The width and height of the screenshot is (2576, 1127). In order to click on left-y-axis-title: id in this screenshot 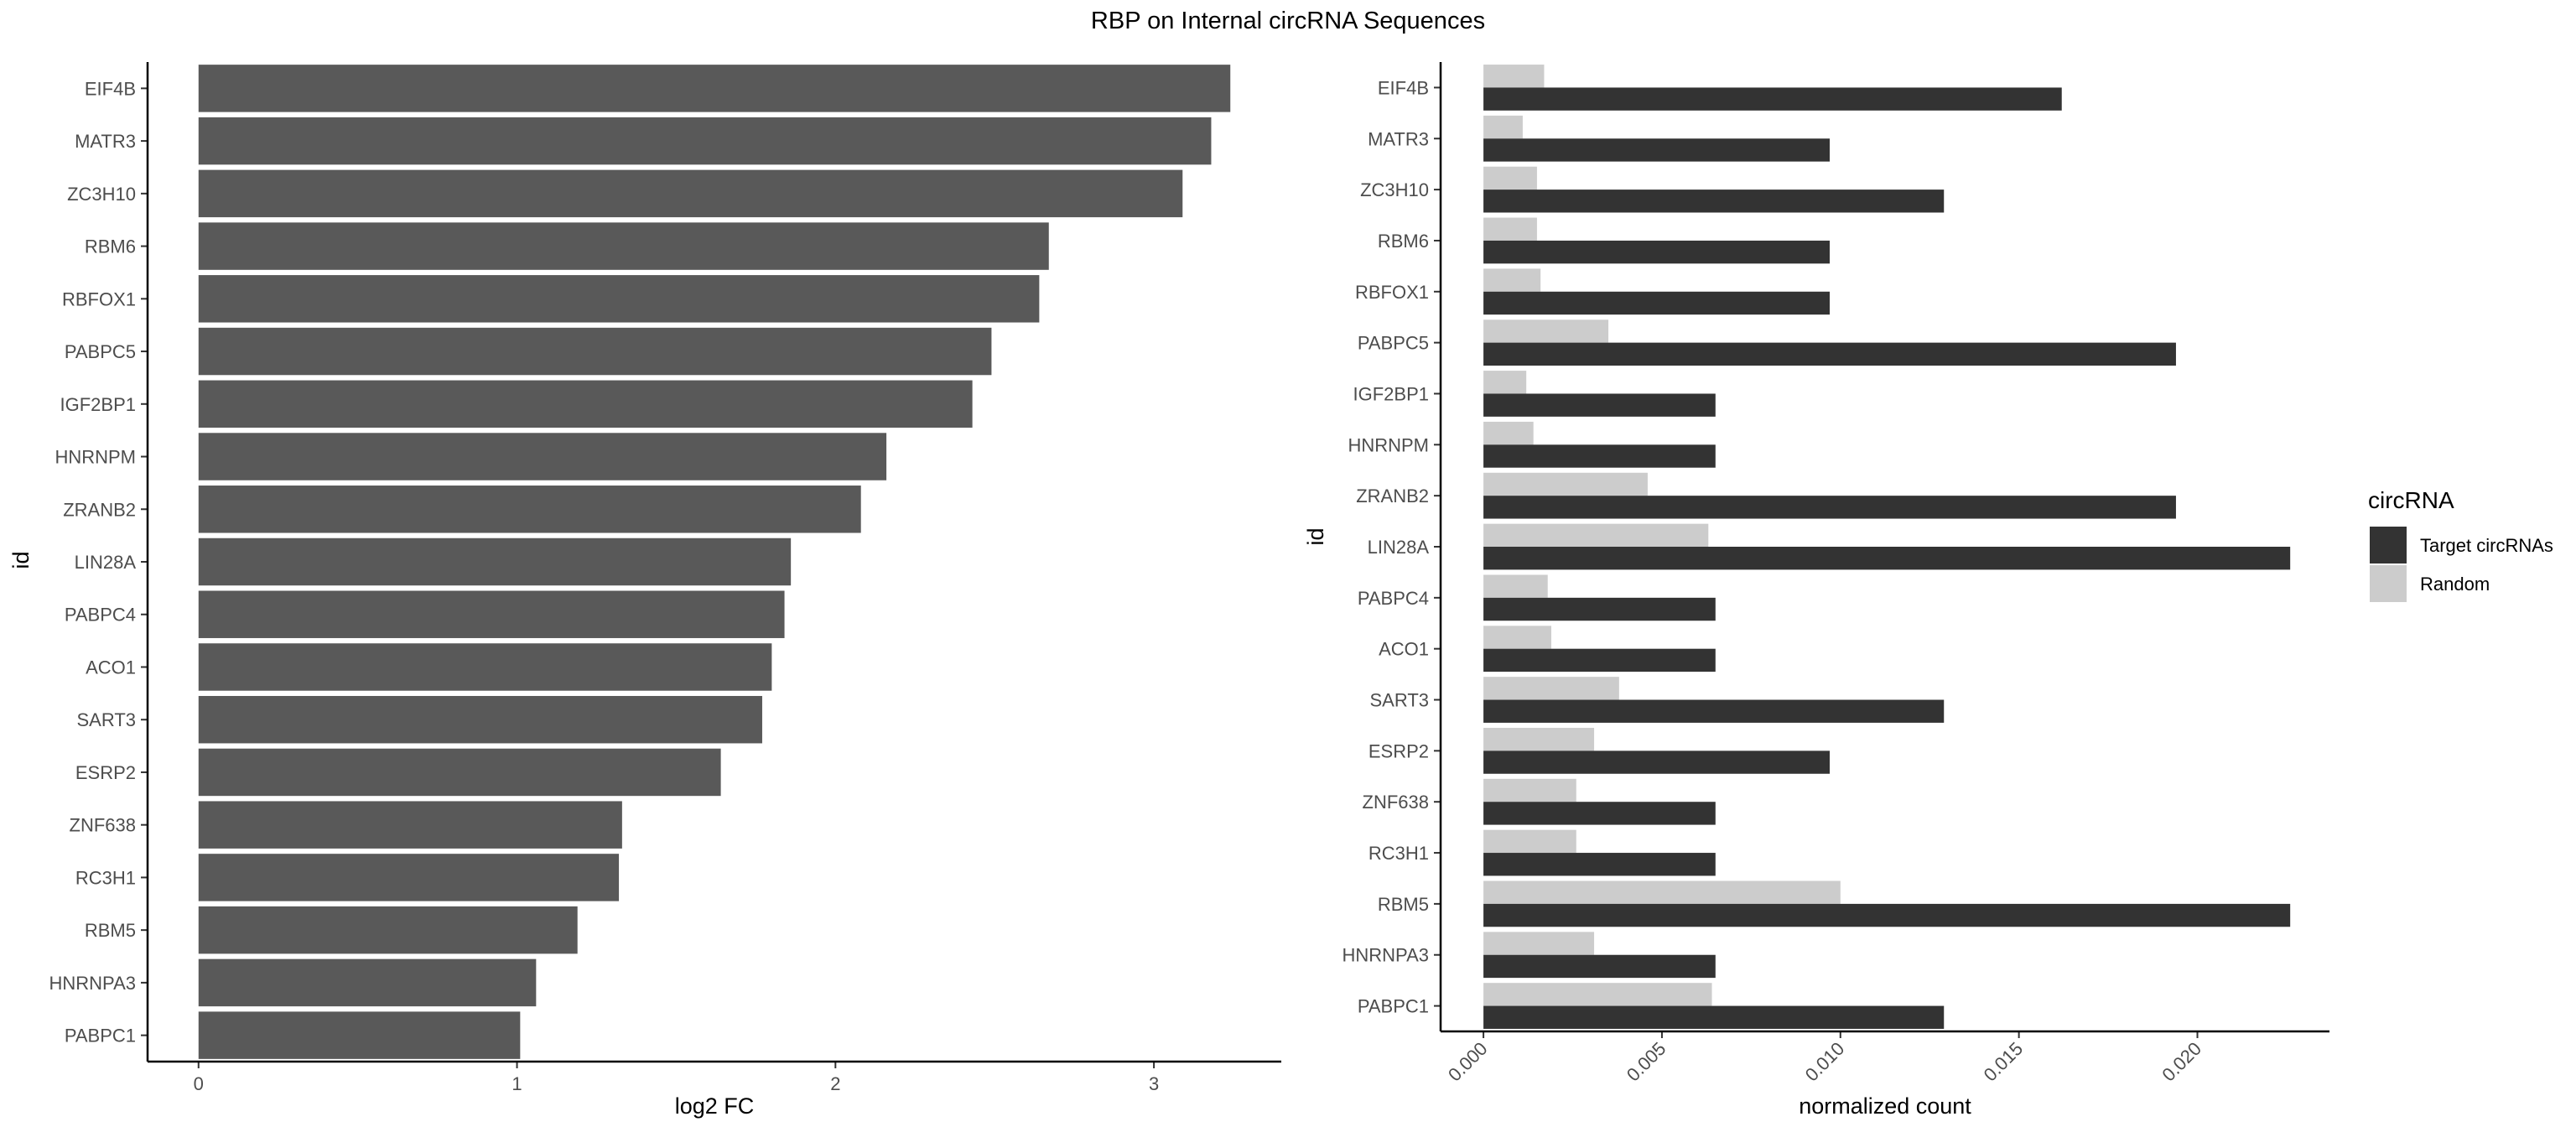, I will do `click(21, 560)`.